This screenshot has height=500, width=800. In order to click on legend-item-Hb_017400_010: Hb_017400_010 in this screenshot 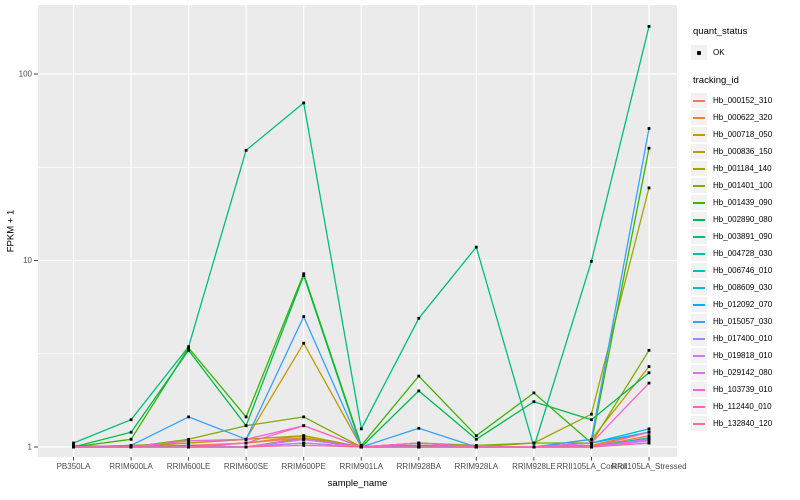, I will do `click(745, 338)`.